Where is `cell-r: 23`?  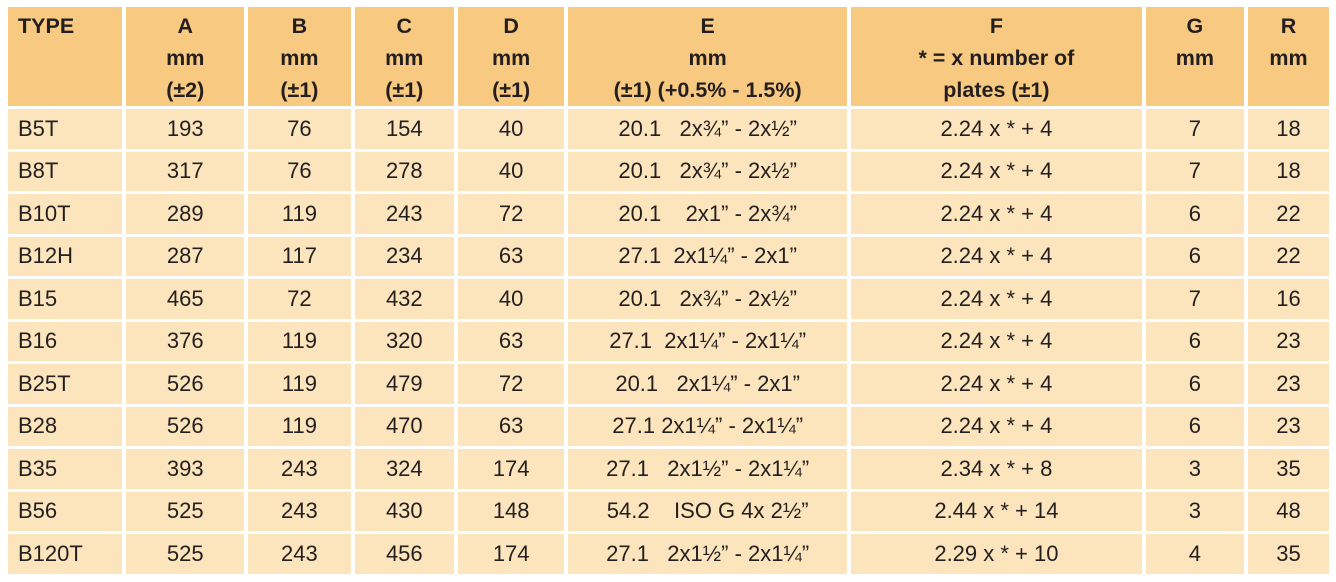 cell-r: 23 is located at coordinates (1288, 341).